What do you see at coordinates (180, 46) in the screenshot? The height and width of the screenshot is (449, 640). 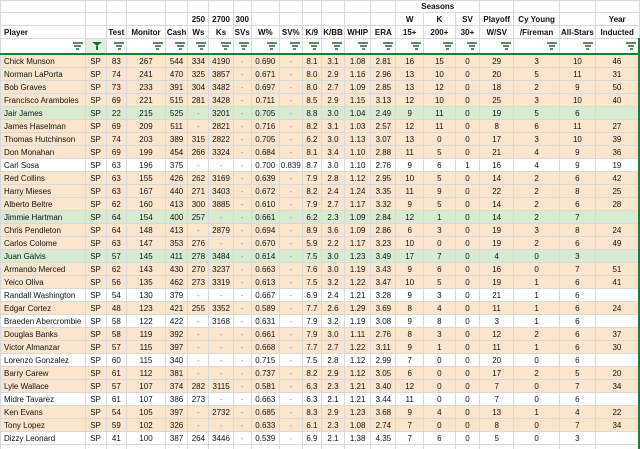 I see `filter-icon-cash` at bounding box center [180, 46].